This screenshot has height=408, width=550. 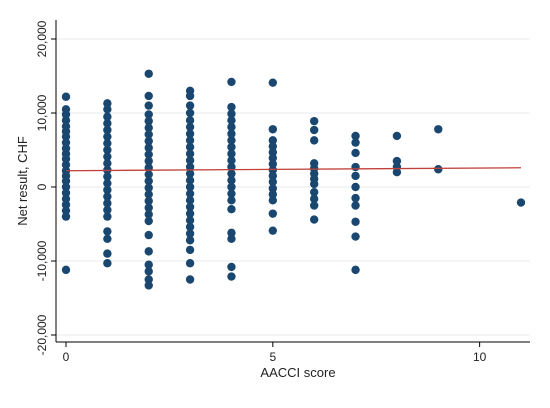 What do you see at coordinates (42, 334) in the screenshot?
I see `y-tick-label-0: -20,000` at bounding box center [42, 334].